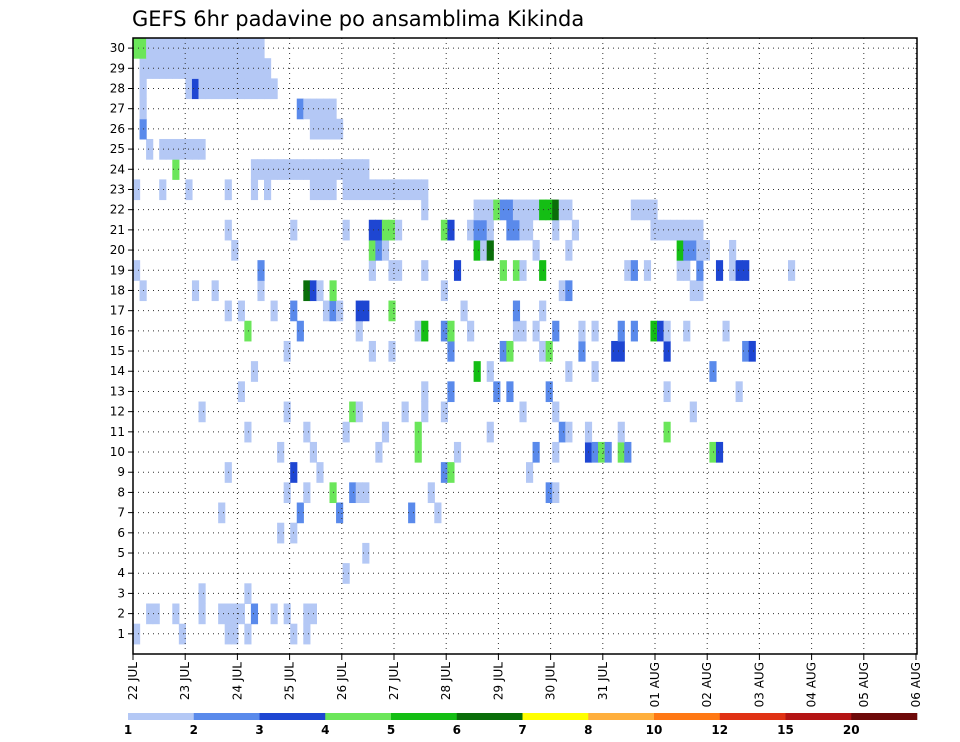 This screenshot has height=742, width=960. I want to click on x-tick-label: 04 AUG, so click(812, 684).